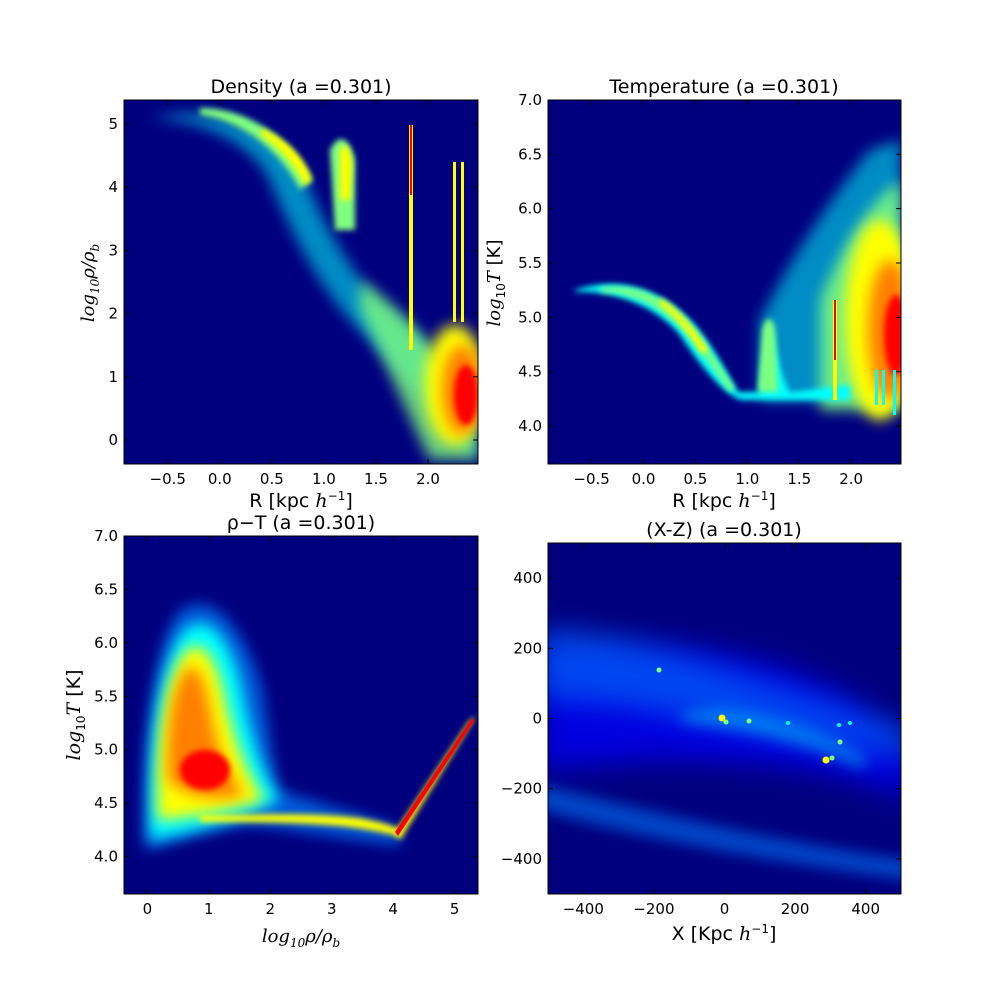 The height and width of the screenshot is (1000, 1000). What do you see at coordinates (270, 909) in the screenshot?
I see `rho-t-xtick-label: 2` at bounding box center [270, 909].